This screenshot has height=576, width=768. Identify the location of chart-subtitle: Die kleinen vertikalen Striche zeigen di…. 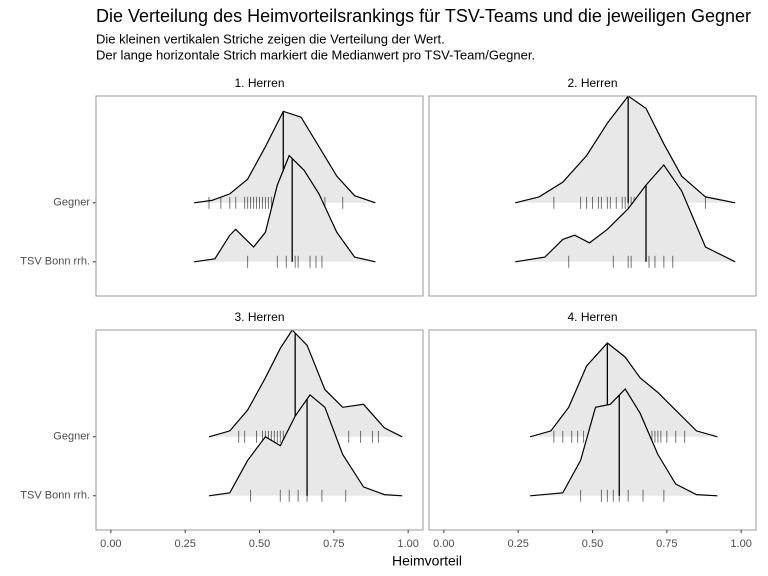
(270, 38).